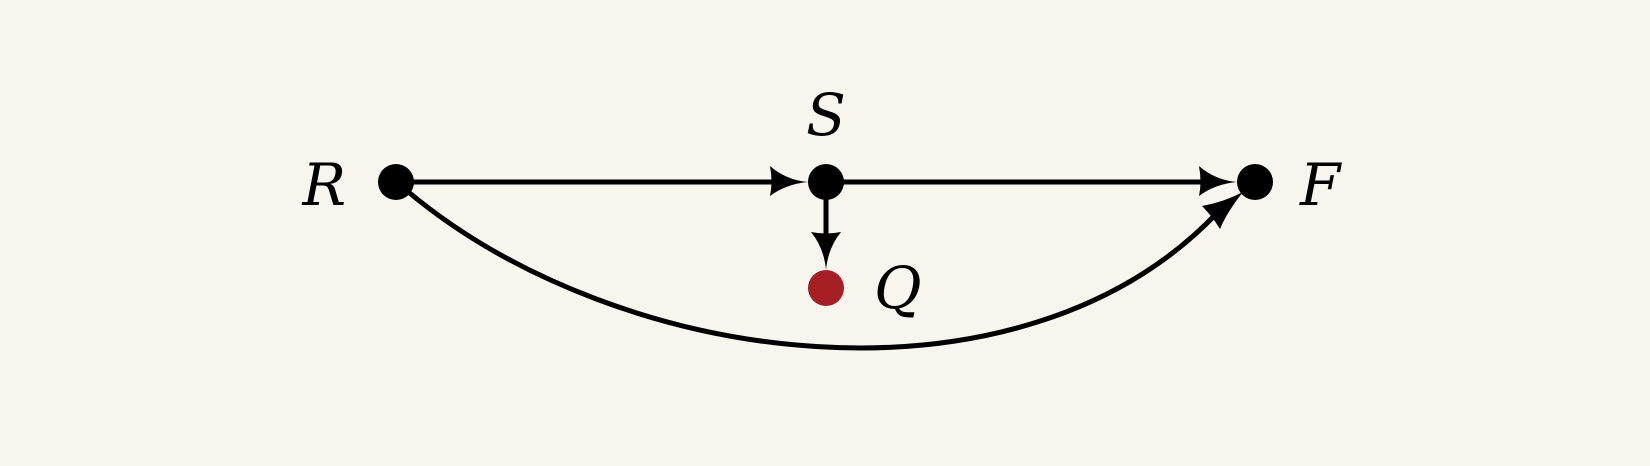 The width and height of the screenshot is (1650, 466). Describe the element at coordinates (826, 182) in the screenshot. I see `node-s` at that location.